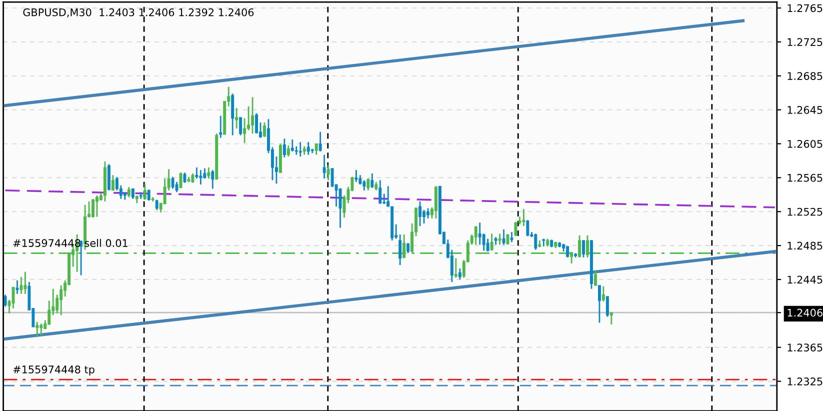  I want to click on y-tick-label: 1.2605, so click(805, 144).